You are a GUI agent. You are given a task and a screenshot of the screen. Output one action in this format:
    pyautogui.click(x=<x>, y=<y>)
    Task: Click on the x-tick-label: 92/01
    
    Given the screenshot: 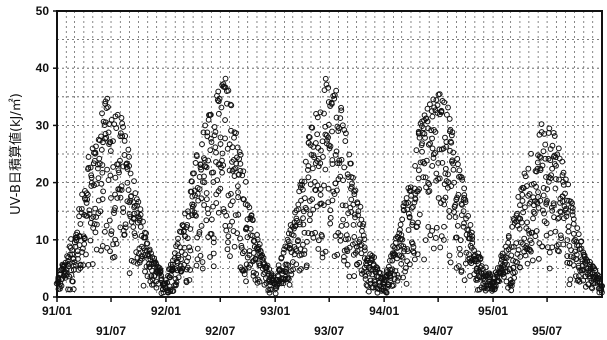 What is the action you would take?
    pyautogui.click(x=166, y=311)
    